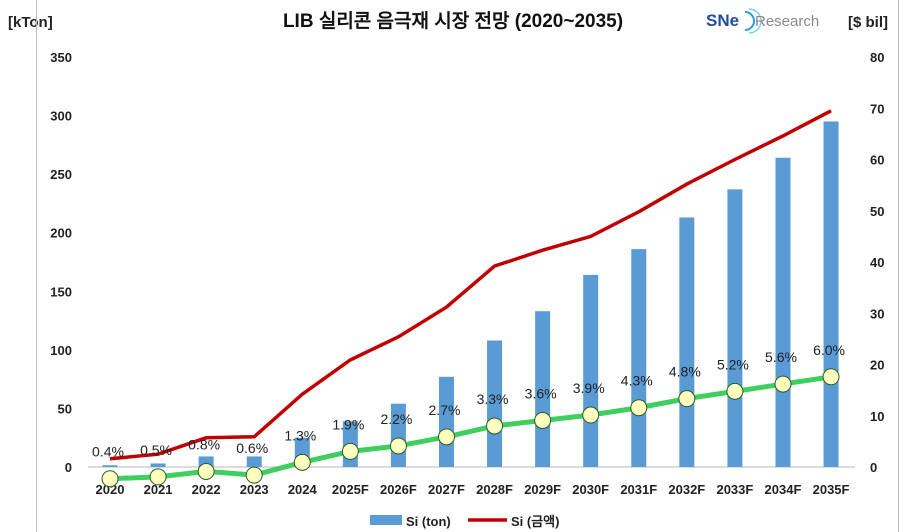 This screenshot has width=922, height=532. Describe the element at coordinates (877, 57) in the screenshot. I see `right-axis-tick: 80` at that location.